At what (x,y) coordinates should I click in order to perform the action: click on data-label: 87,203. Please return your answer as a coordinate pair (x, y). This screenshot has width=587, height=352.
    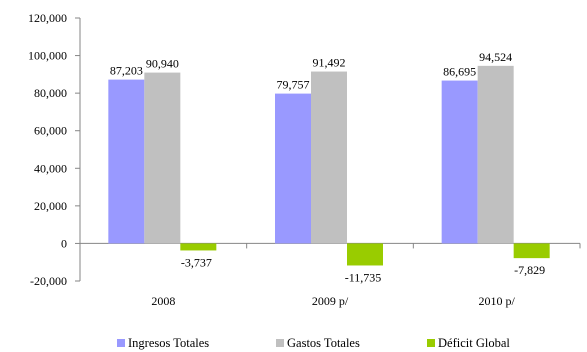
    Looking at the image, I should click on (126, 71).